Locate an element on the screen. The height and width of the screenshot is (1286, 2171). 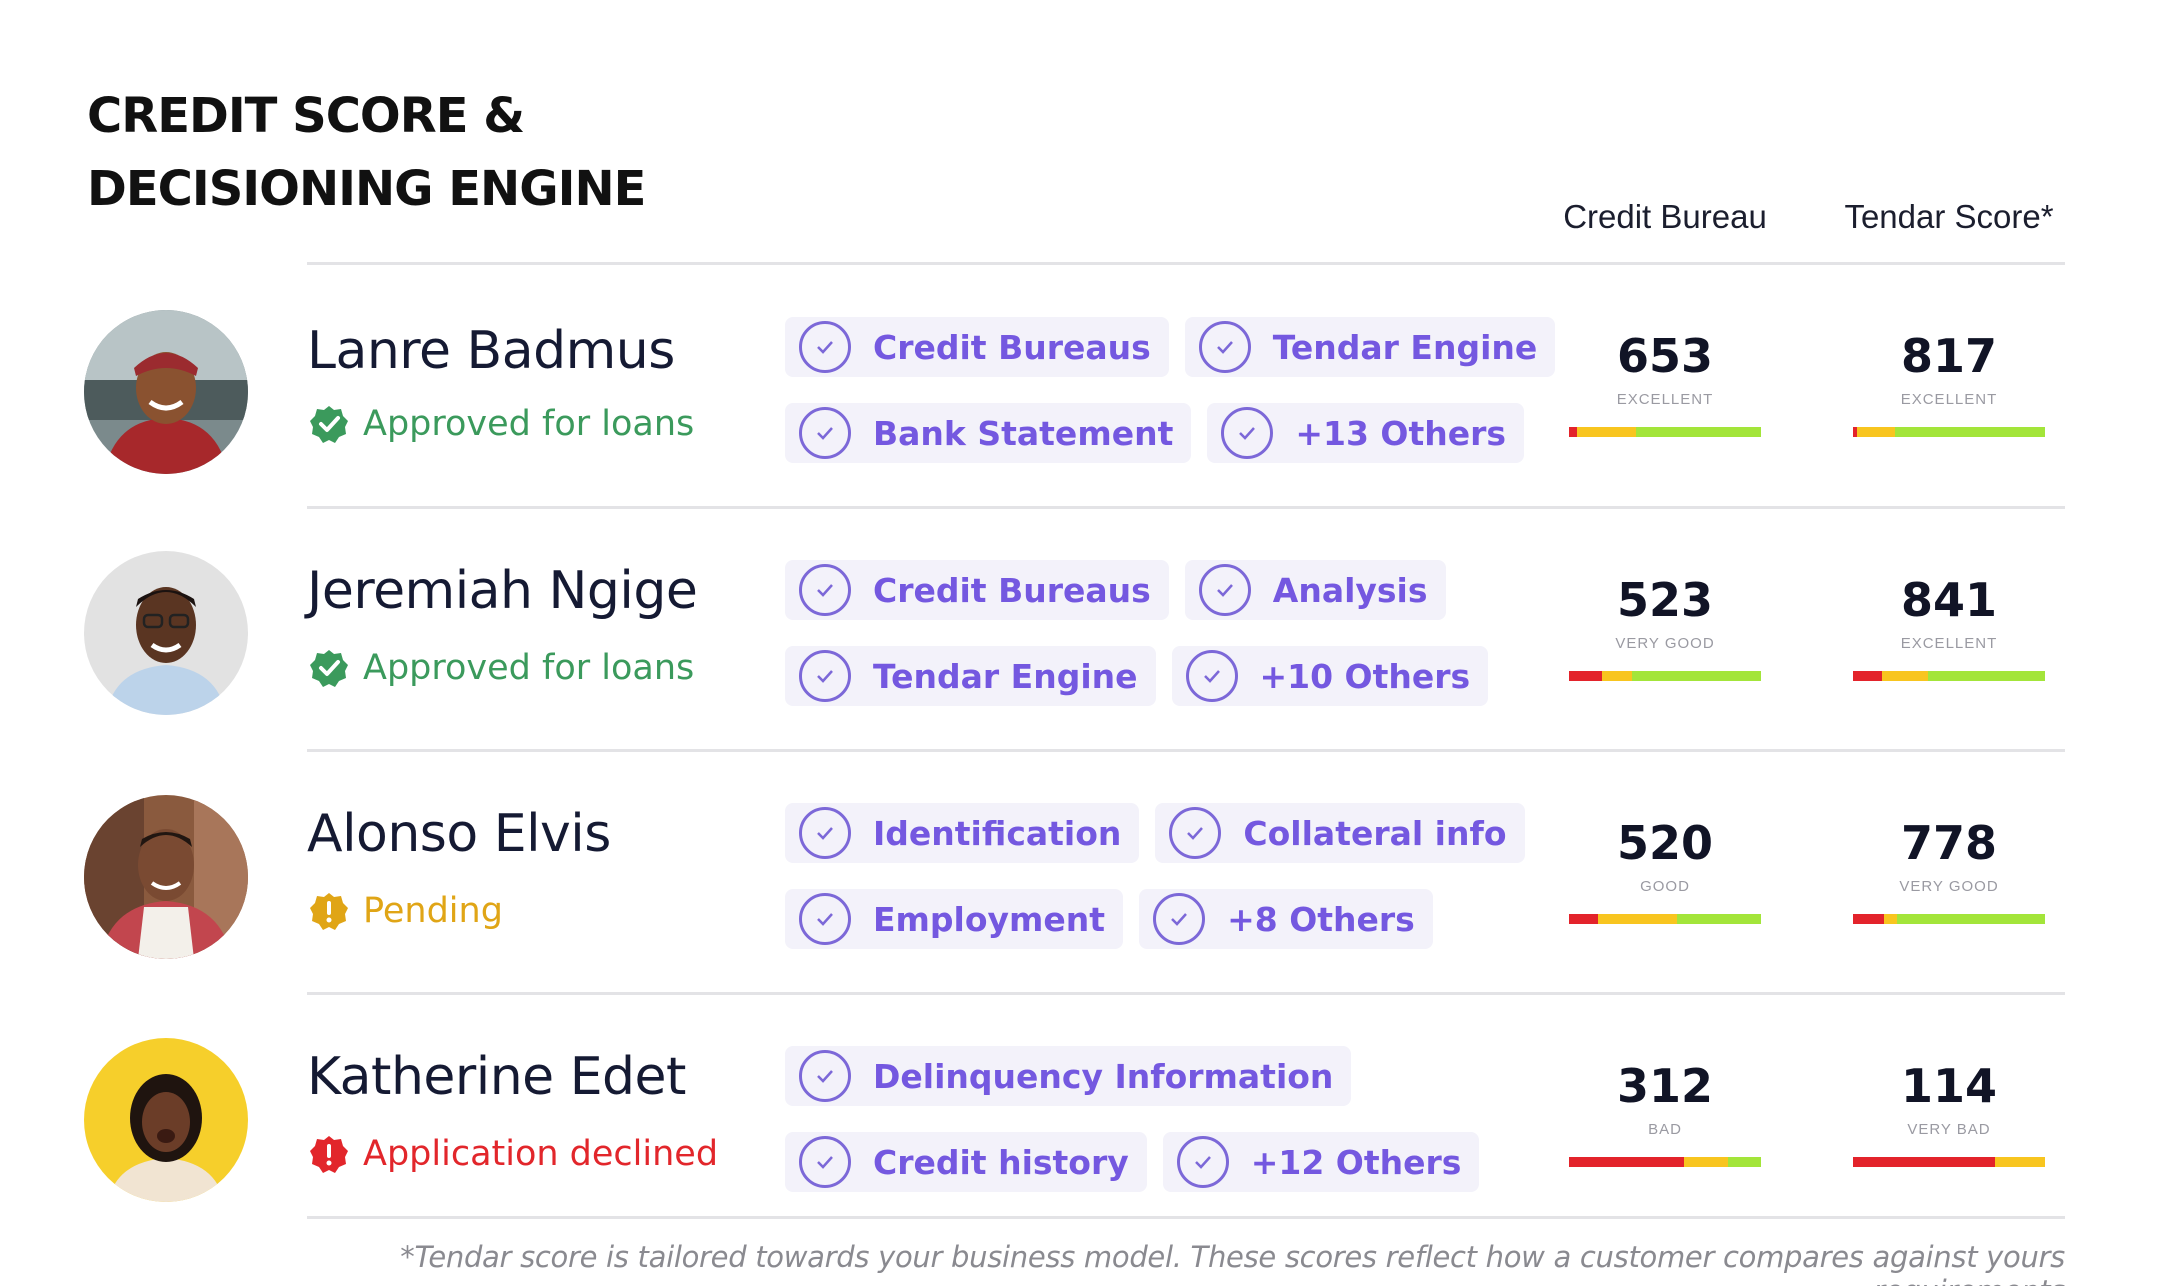
status-approved: Approved for loans is located at coordinates (501, 424).